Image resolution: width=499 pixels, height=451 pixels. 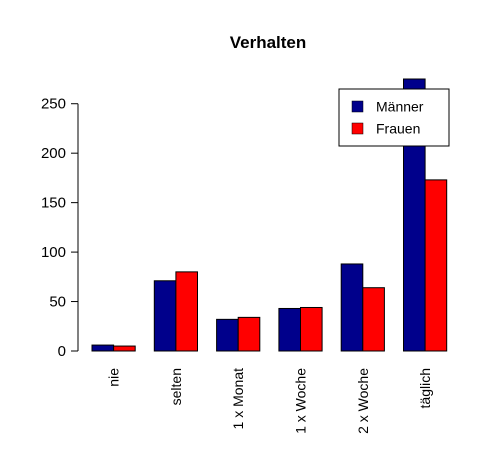 I want to click on legend-box, so click(x=394, y=117).